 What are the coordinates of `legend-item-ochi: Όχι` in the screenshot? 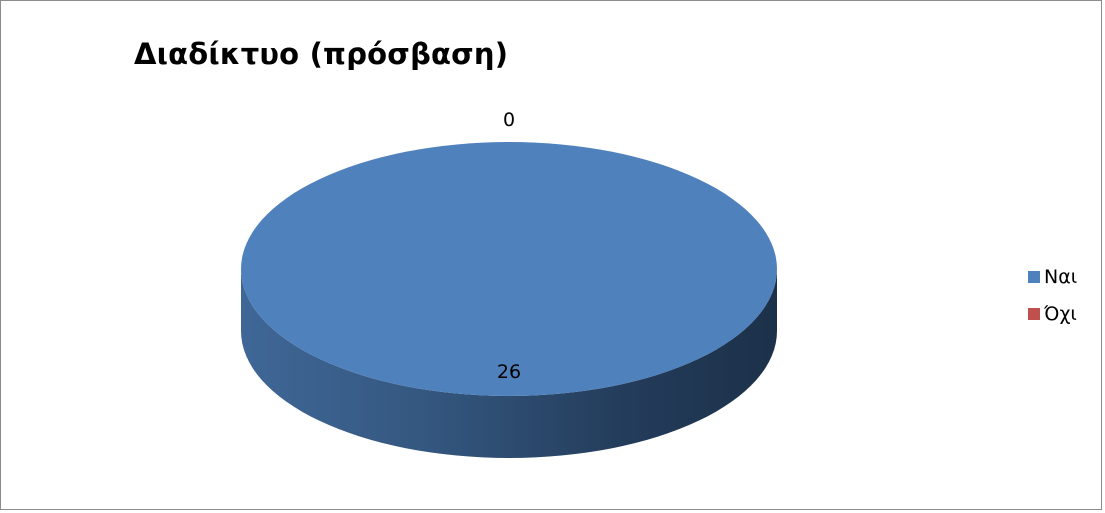 It's located at (1052, 314).